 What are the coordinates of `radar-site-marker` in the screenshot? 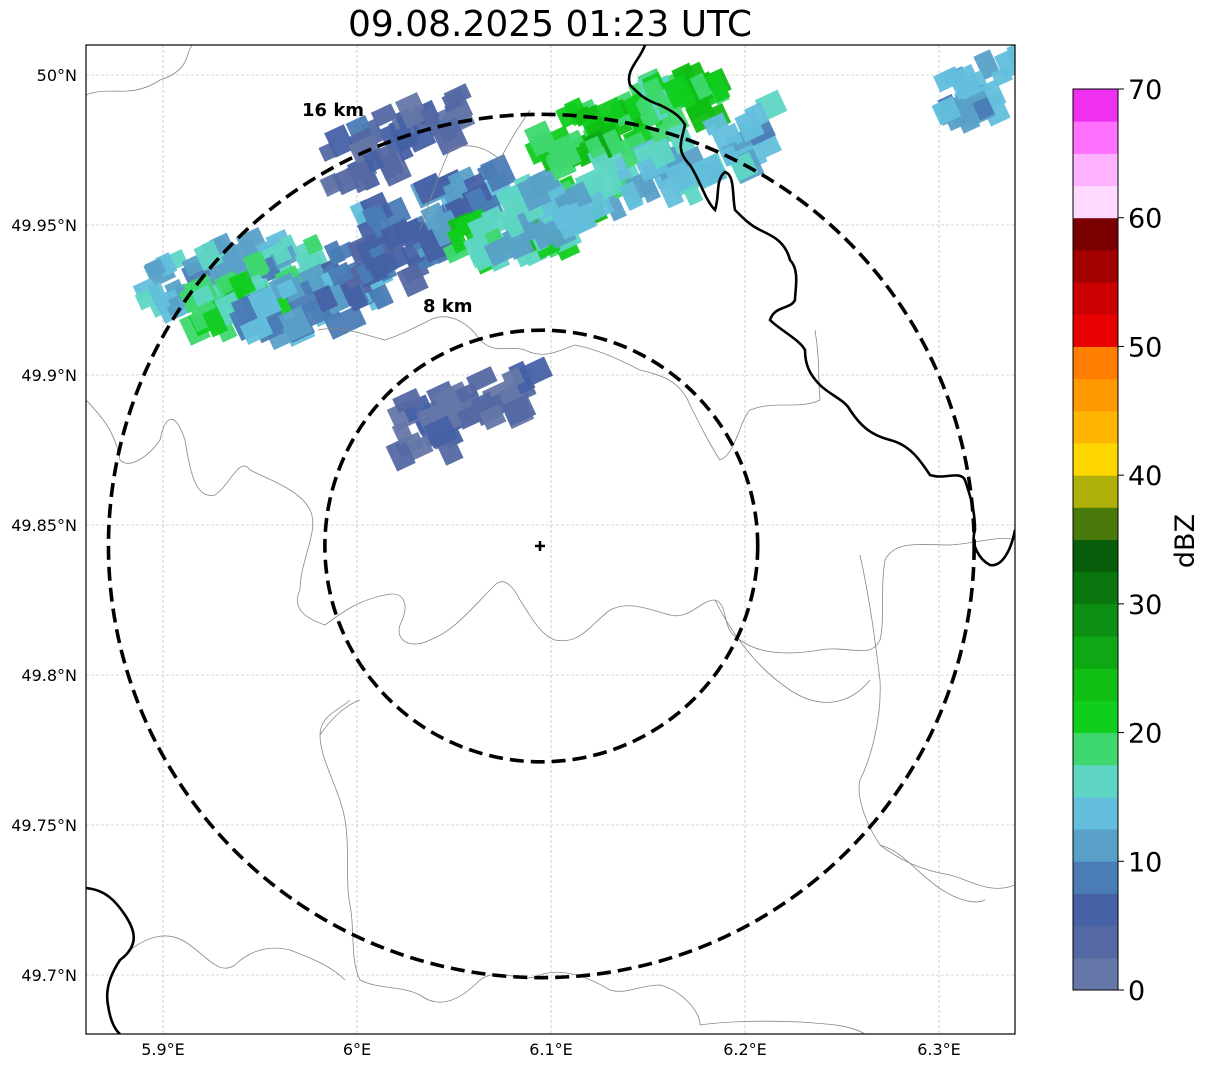 It's located at (540, 546).